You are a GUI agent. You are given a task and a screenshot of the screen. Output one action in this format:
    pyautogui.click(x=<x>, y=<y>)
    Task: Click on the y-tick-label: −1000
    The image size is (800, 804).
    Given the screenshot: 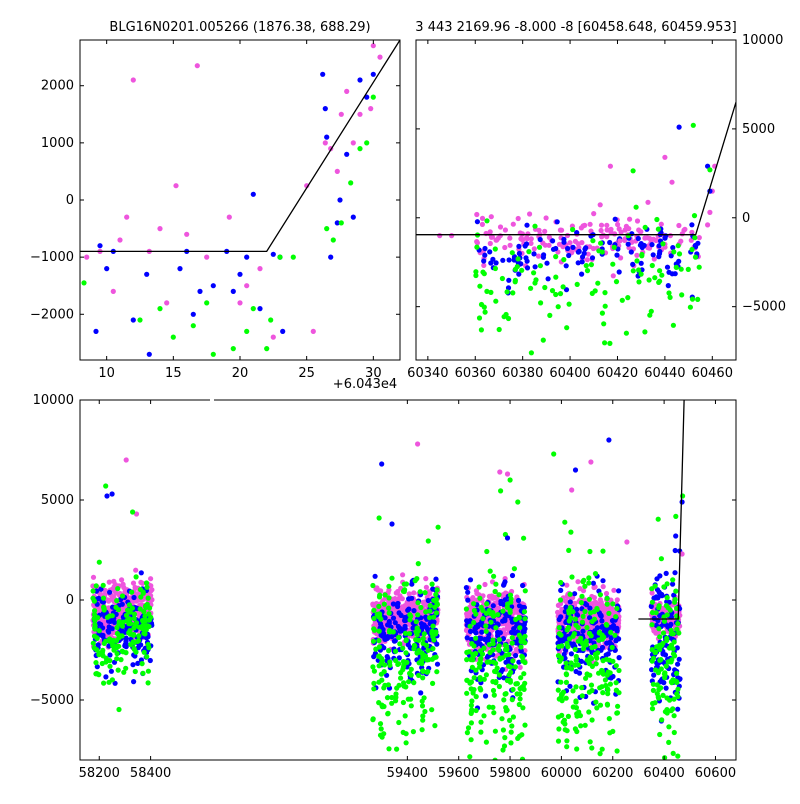 What is the action you would take?
    pyautogui.click(x=52, y=257)
    